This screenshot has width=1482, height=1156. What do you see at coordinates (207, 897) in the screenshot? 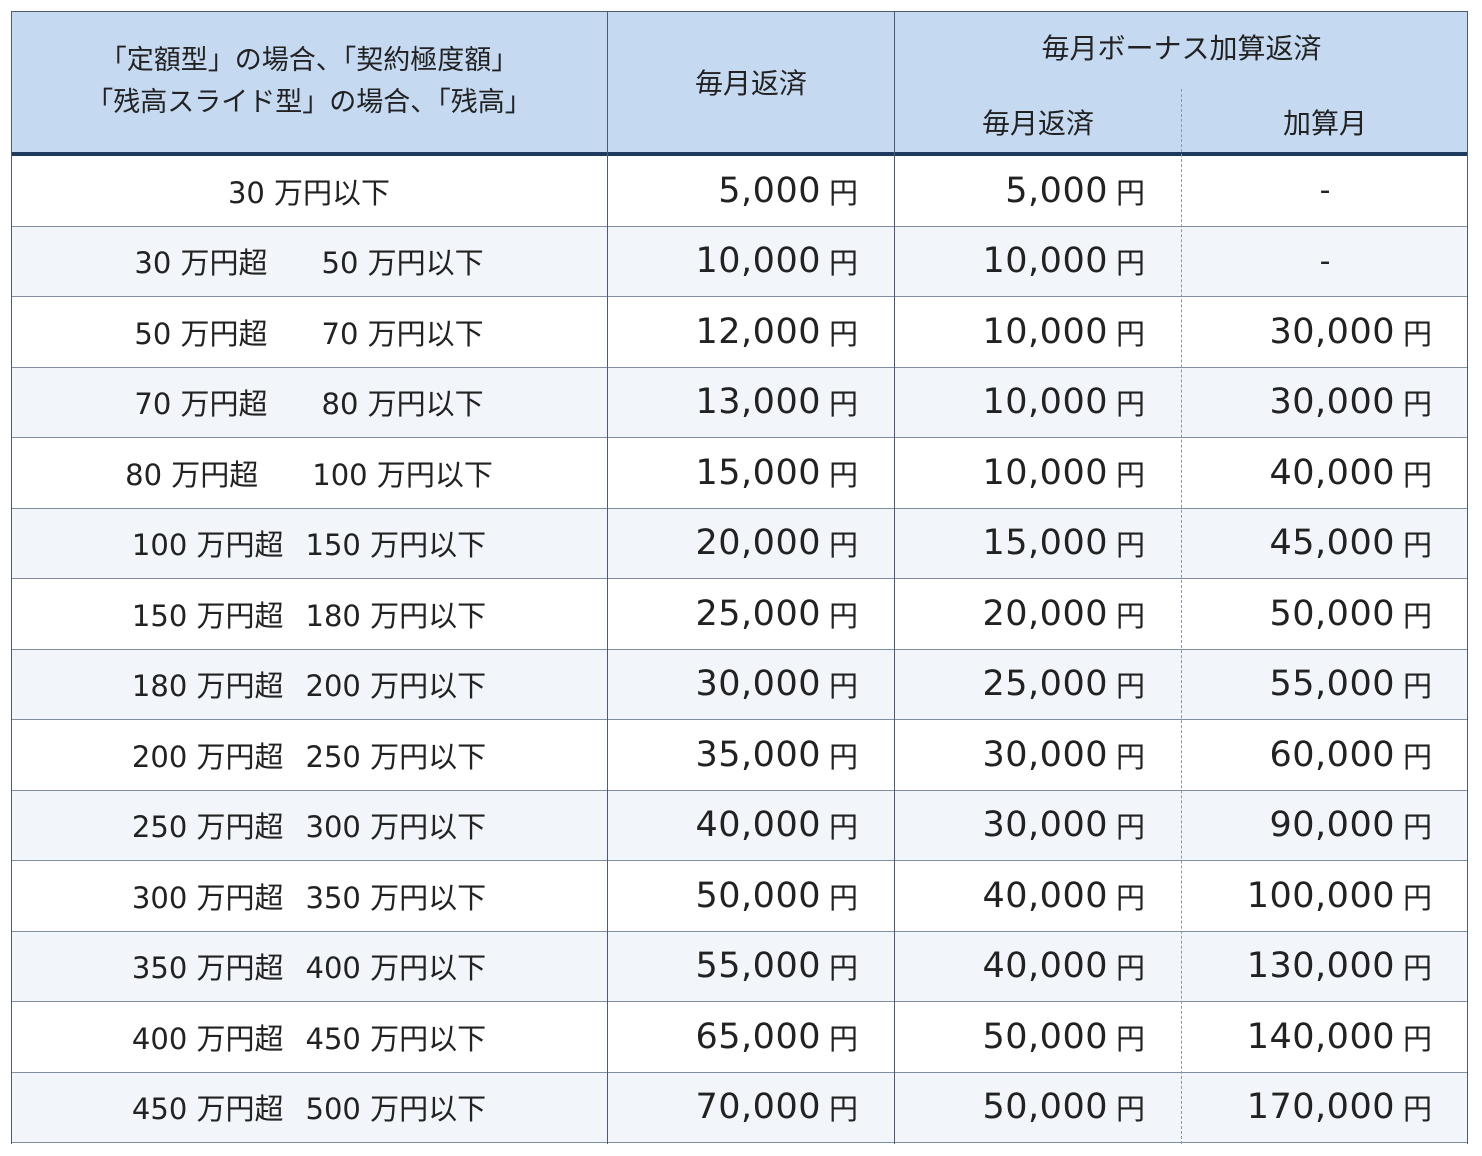
I see `range-from: 300 万円超` at bounding box center [207, 897].